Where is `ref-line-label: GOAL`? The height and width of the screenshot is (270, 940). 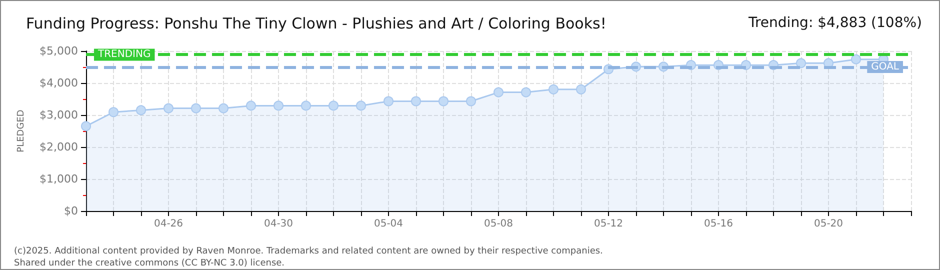 ref-line-label: GOAL is located at coordinates (885, 67).